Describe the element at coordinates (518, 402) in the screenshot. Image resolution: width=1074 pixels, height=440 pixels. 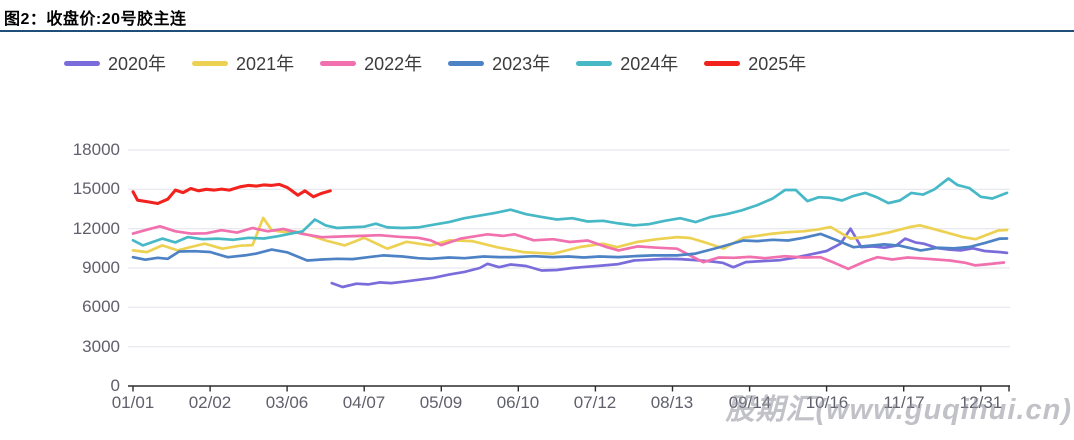
I see `x-axis-label-06/10: 06/10` at that location.